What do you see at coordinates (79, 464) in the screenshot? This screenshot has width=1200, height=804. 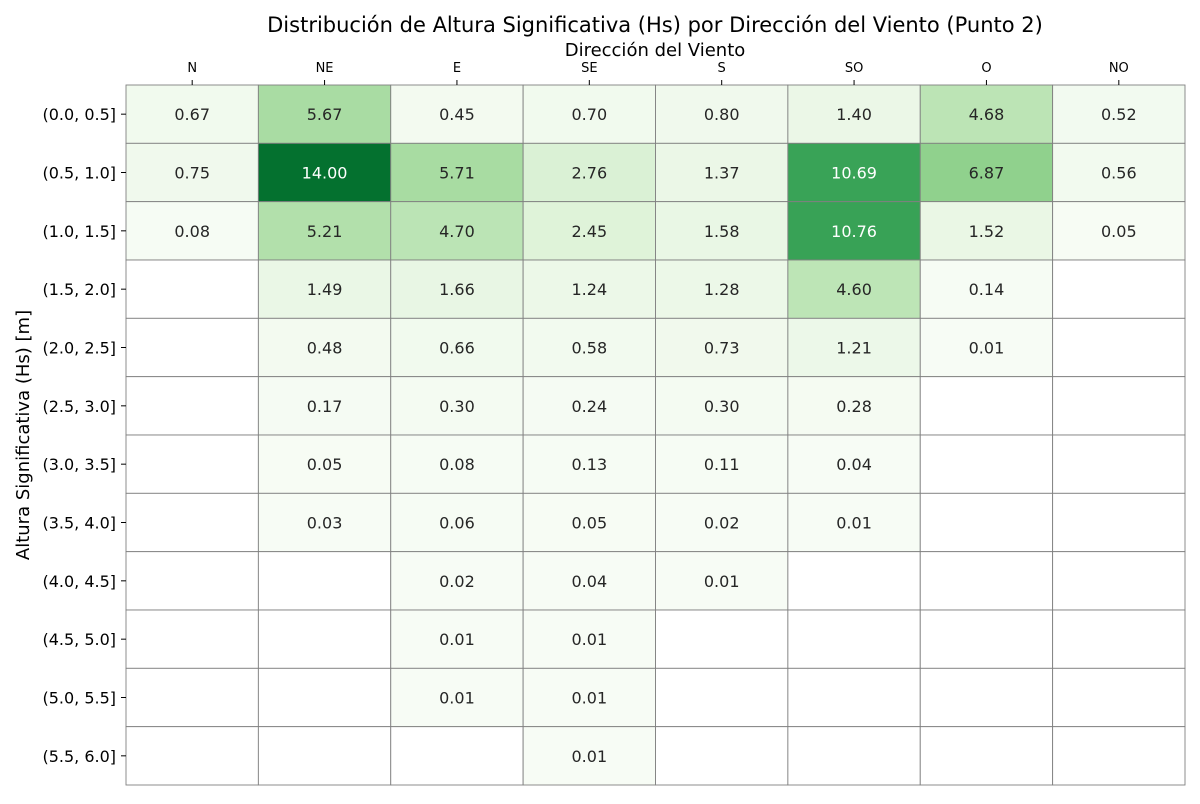 I see `y-tick-label: (3.0, 3.5]` at bounding box center [79, 464].